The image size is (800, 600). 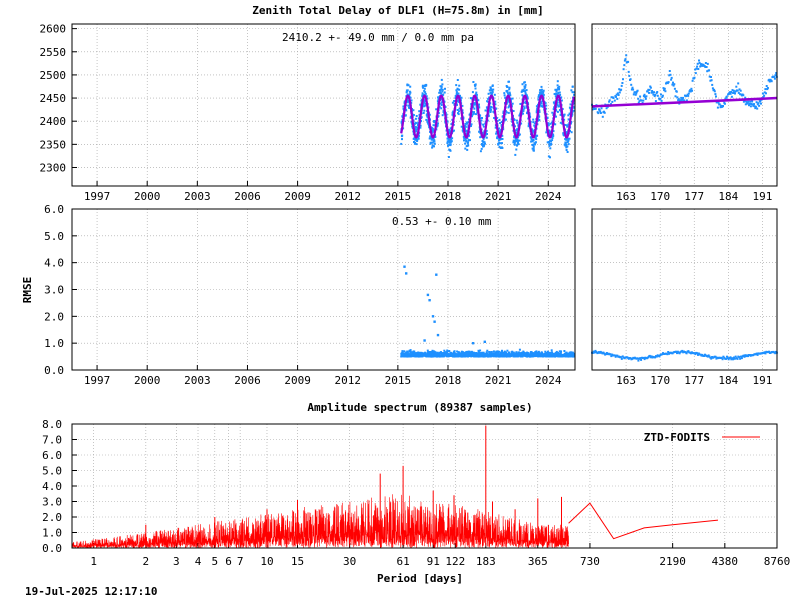 I want to click on x-tick-label: 2, so click(x=146, y=561).